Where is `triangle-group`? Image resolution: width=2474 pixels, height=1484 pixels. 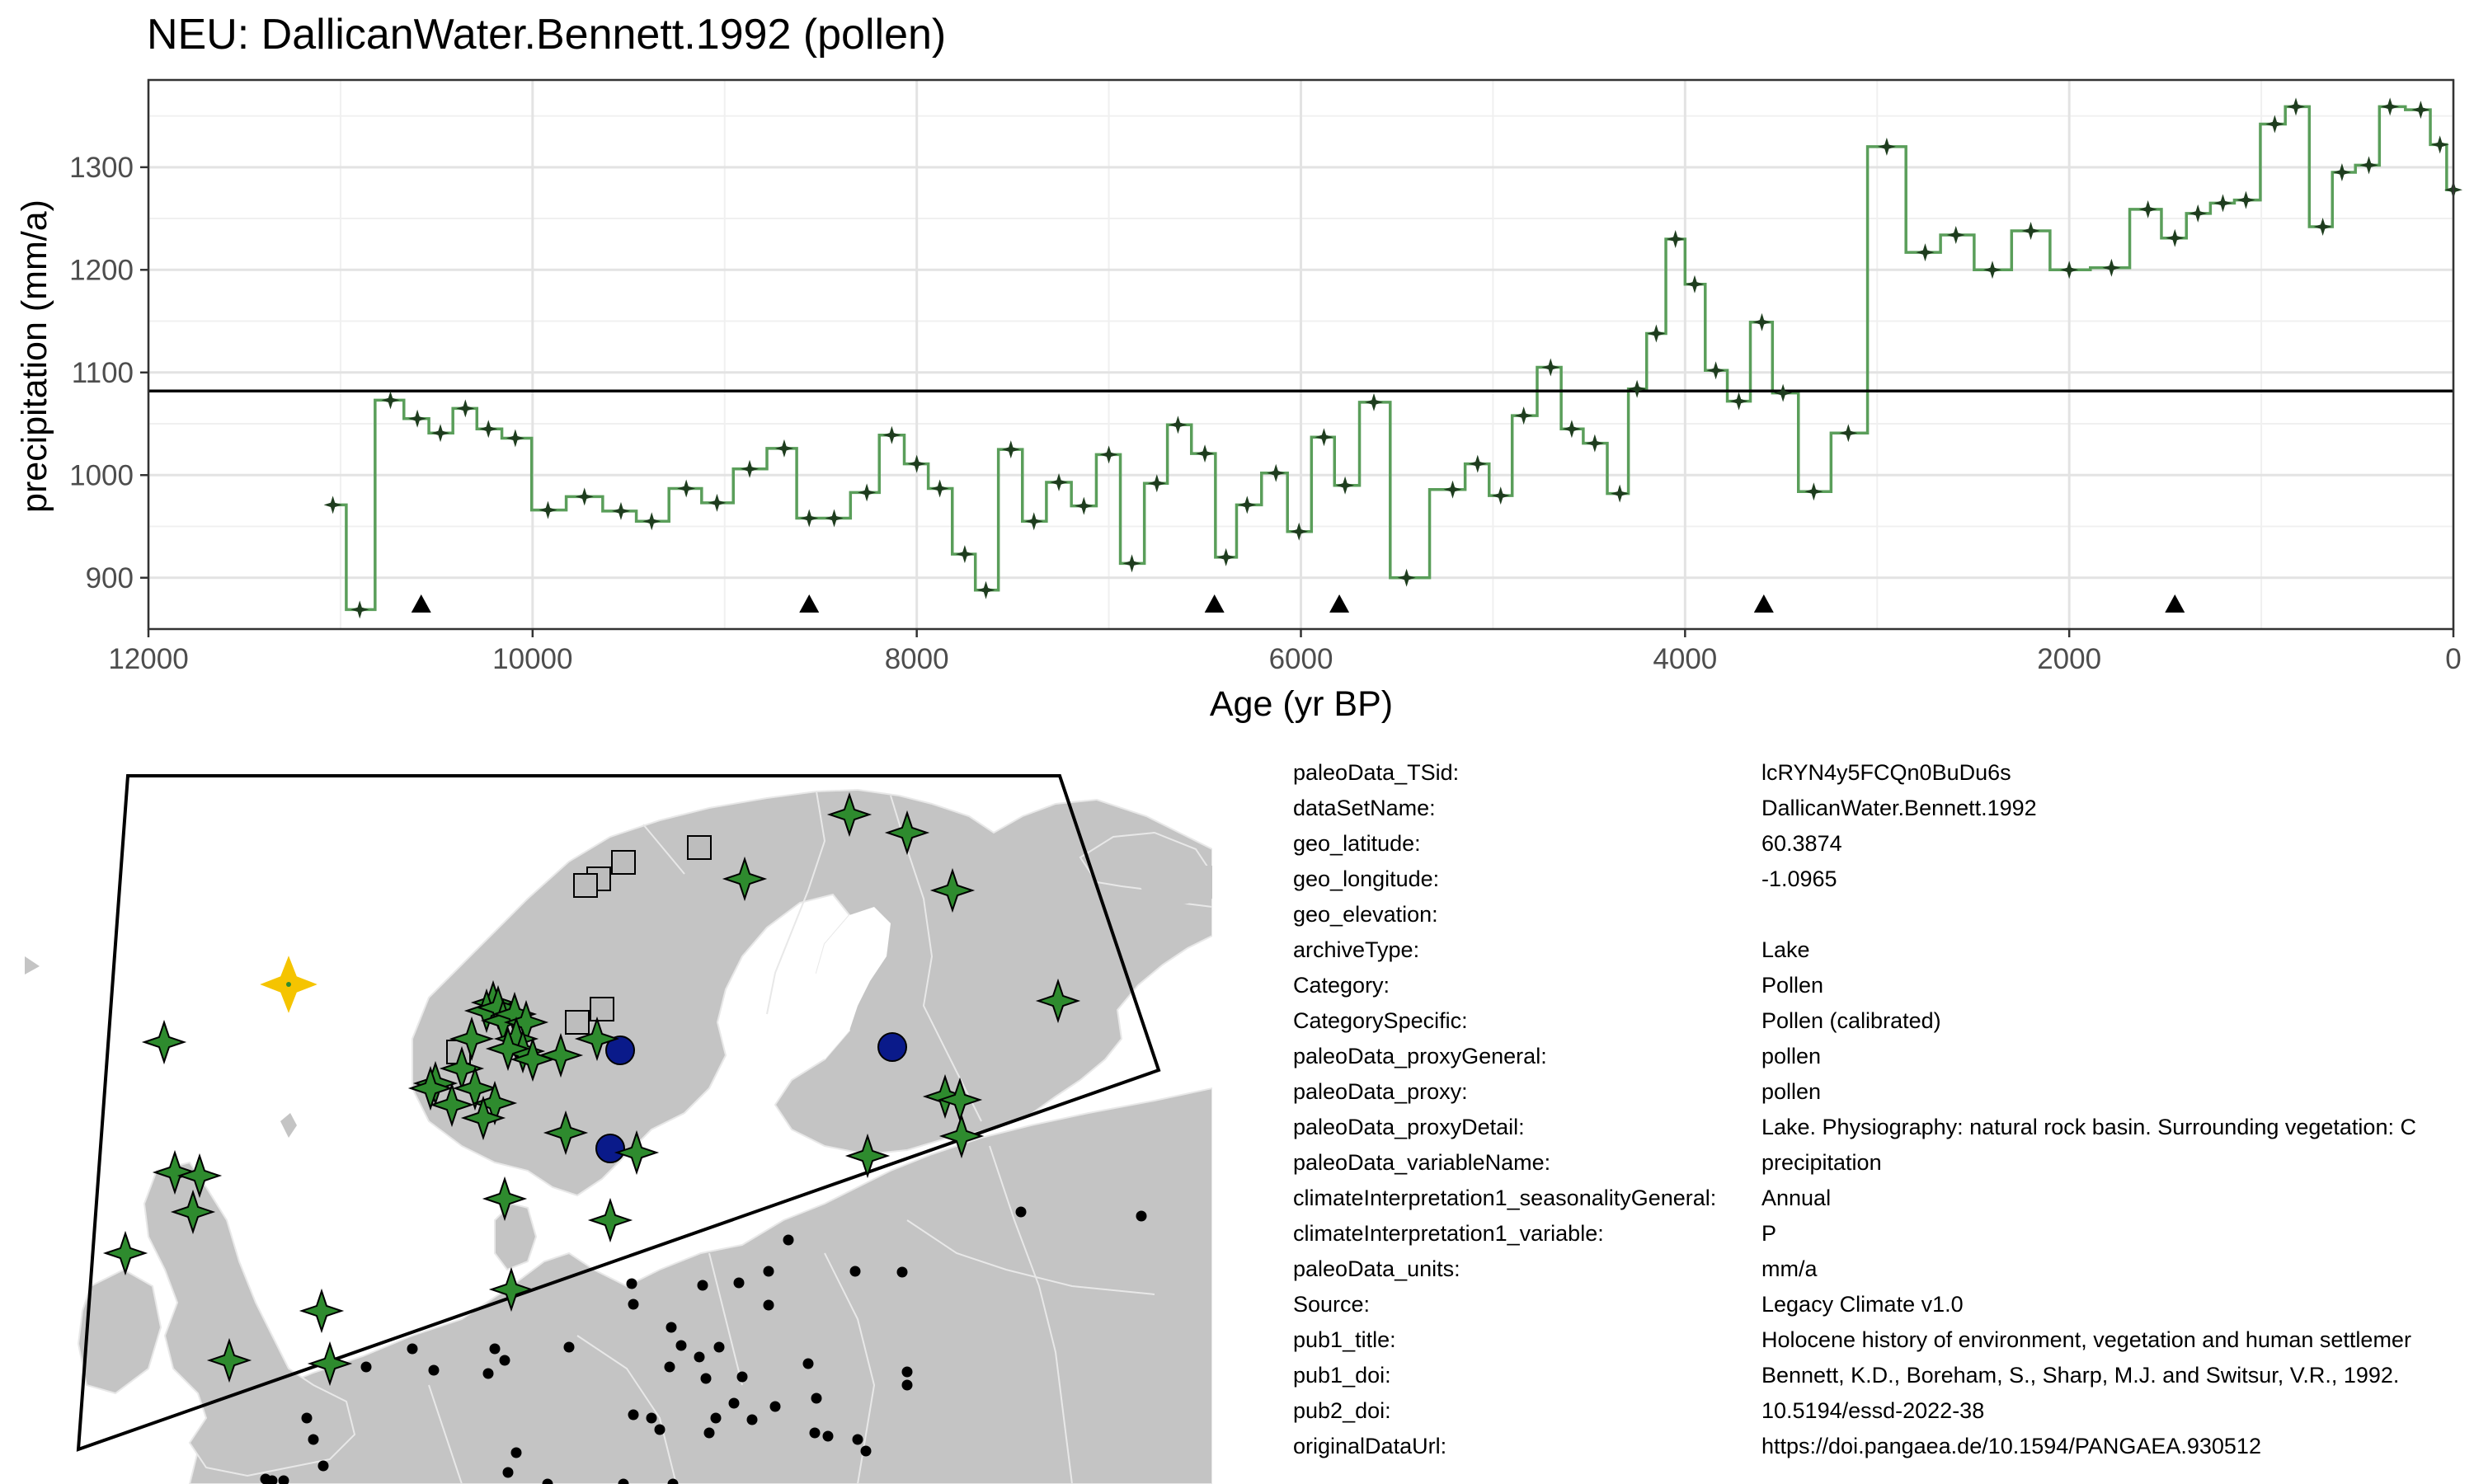 triangle-group is located at coordinates (1298, 603).